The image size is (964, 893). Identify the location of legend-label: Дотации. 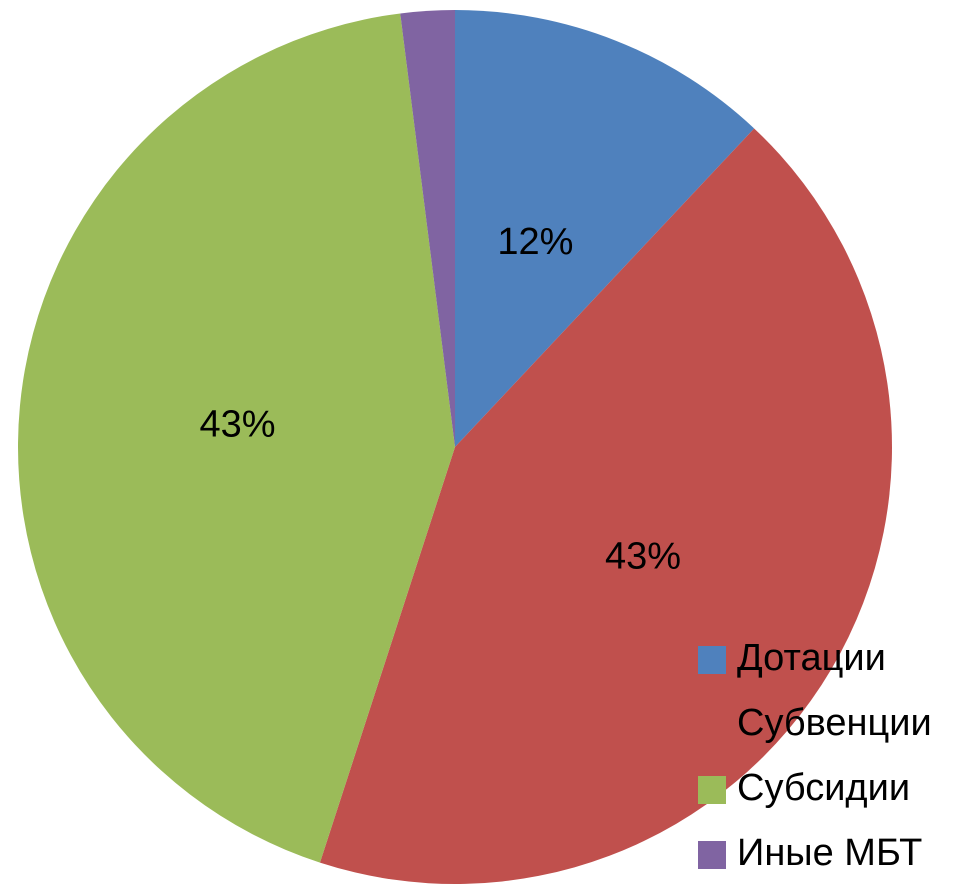
(811, 658).